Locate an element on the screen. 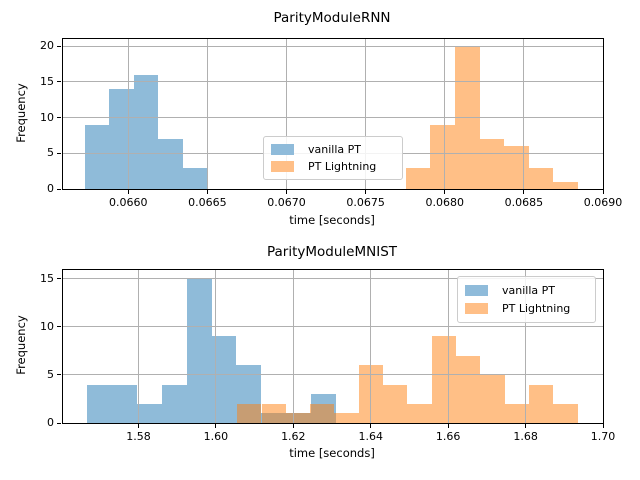  x-tick-label: 0.0675 is located at coordinates (365, 202).